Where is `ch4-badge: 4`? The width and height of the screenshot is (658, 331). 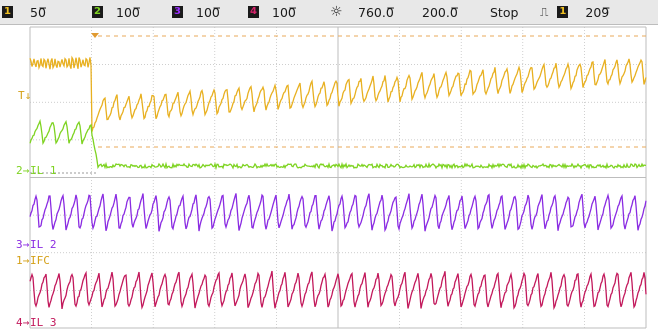 ch4-badge: 4 is located at coordinates (253, 12).